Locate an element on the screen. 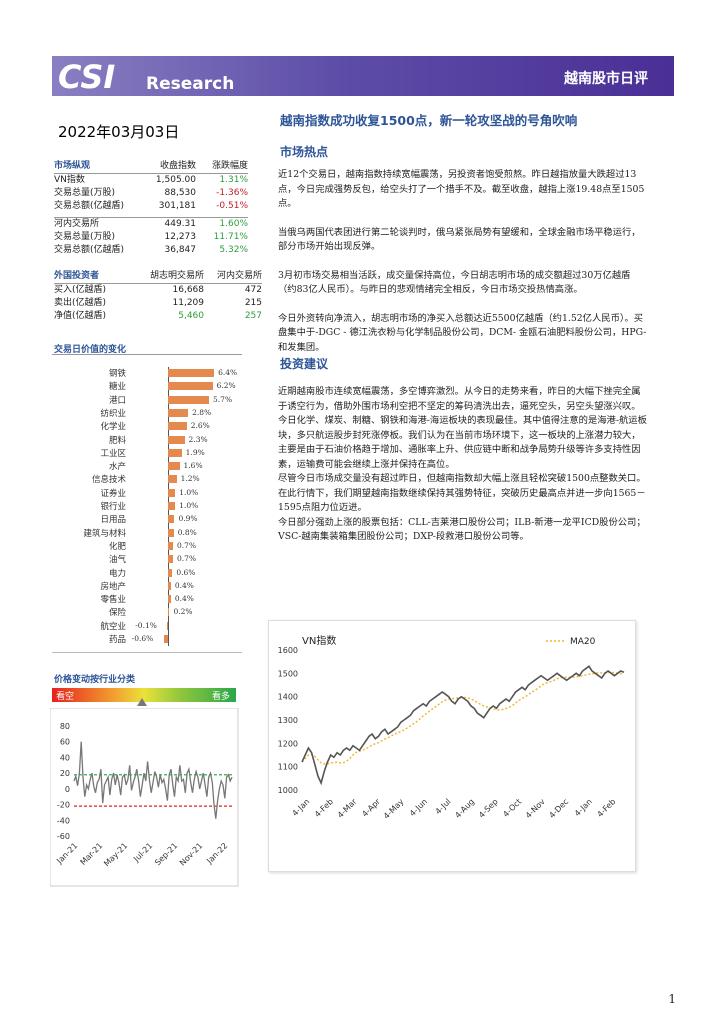 The image size is (728, 1032). y-tick-label: 40 is located at coordinates (65, 757).